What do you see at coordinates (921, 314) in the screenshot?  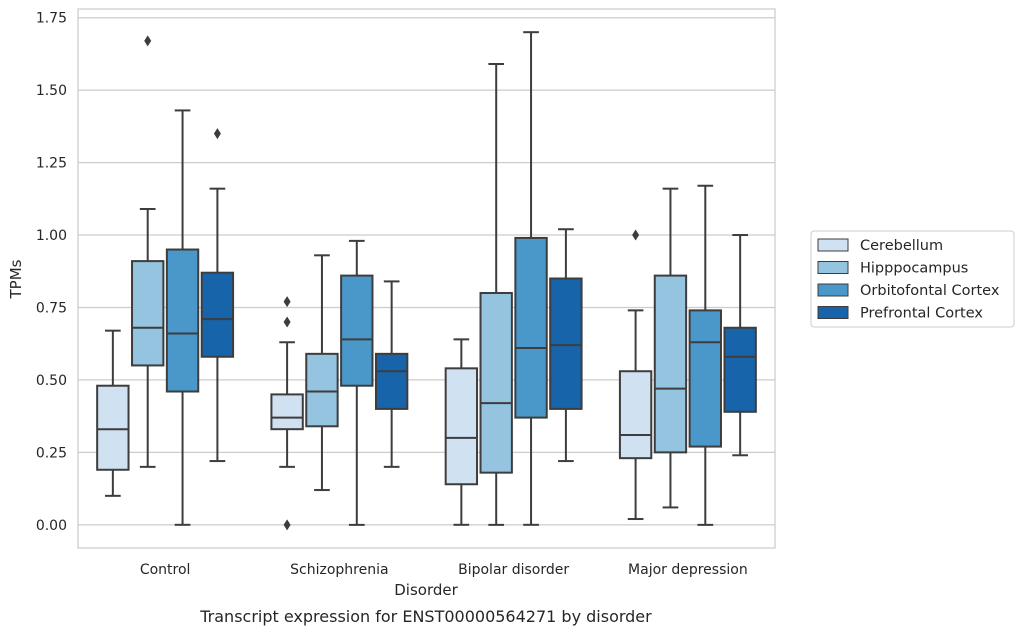 I see `legend-label: Prefrontal Cortex` at bounding box center [921, 314].